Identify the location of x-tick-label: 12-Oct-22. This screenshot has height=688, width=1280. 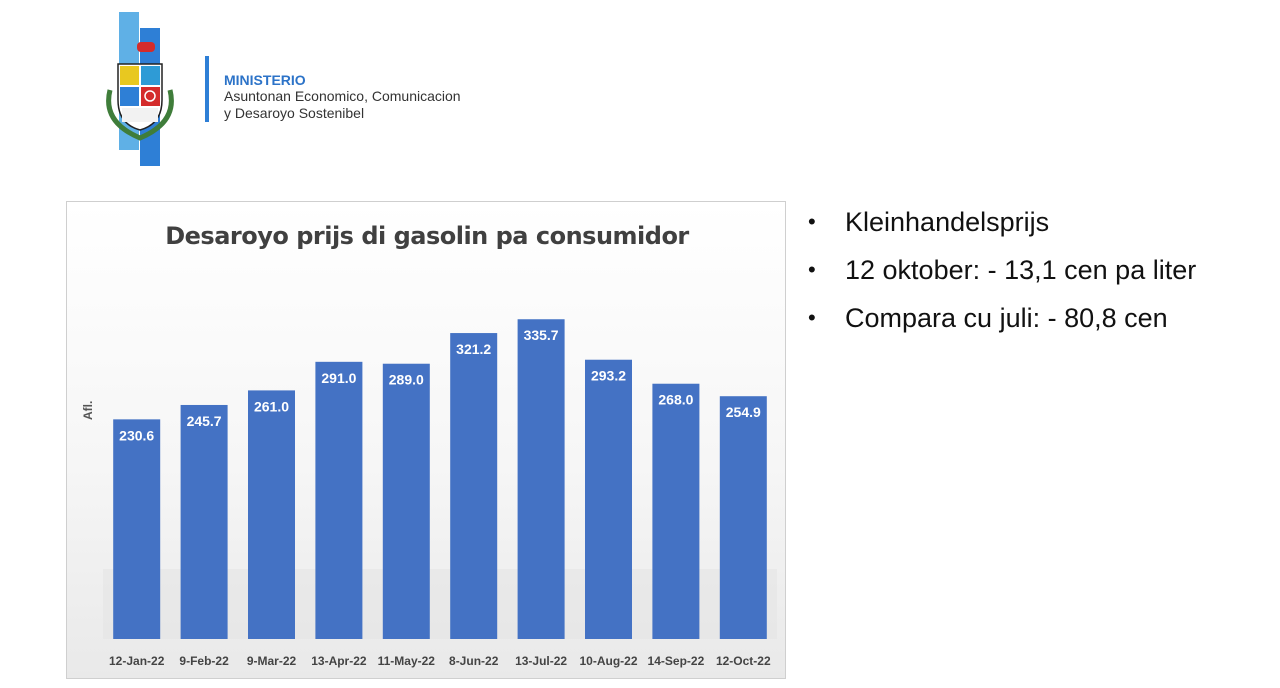
(743, 661).